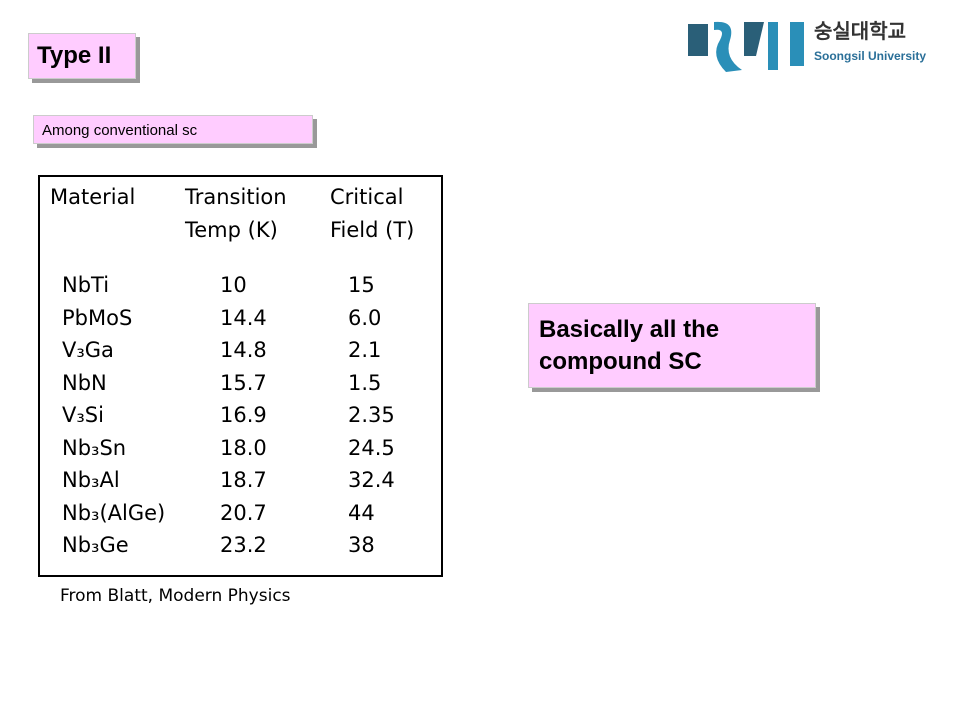  Describe the element at coordinates (365, 350) in the screenshot. I see `table-cell: 2.1` at that location.